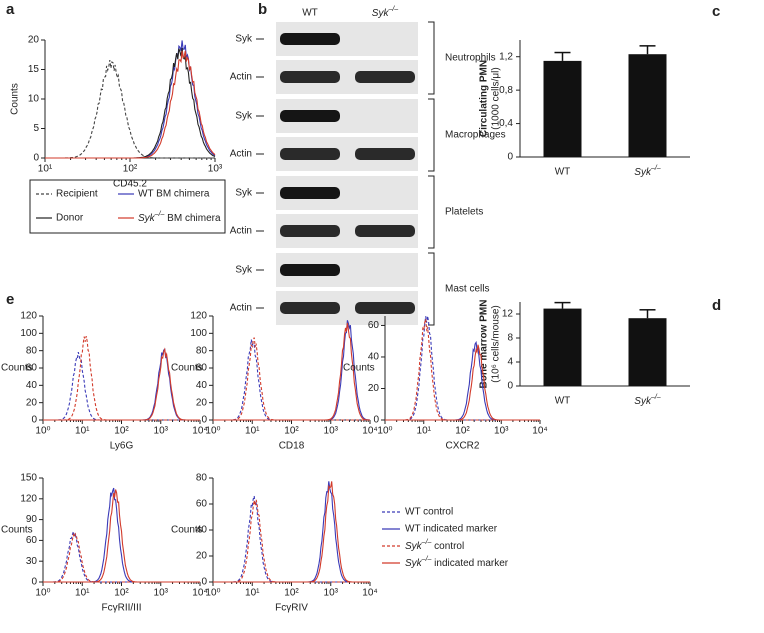  I want to click on column-header: WT, so click(310, 13).